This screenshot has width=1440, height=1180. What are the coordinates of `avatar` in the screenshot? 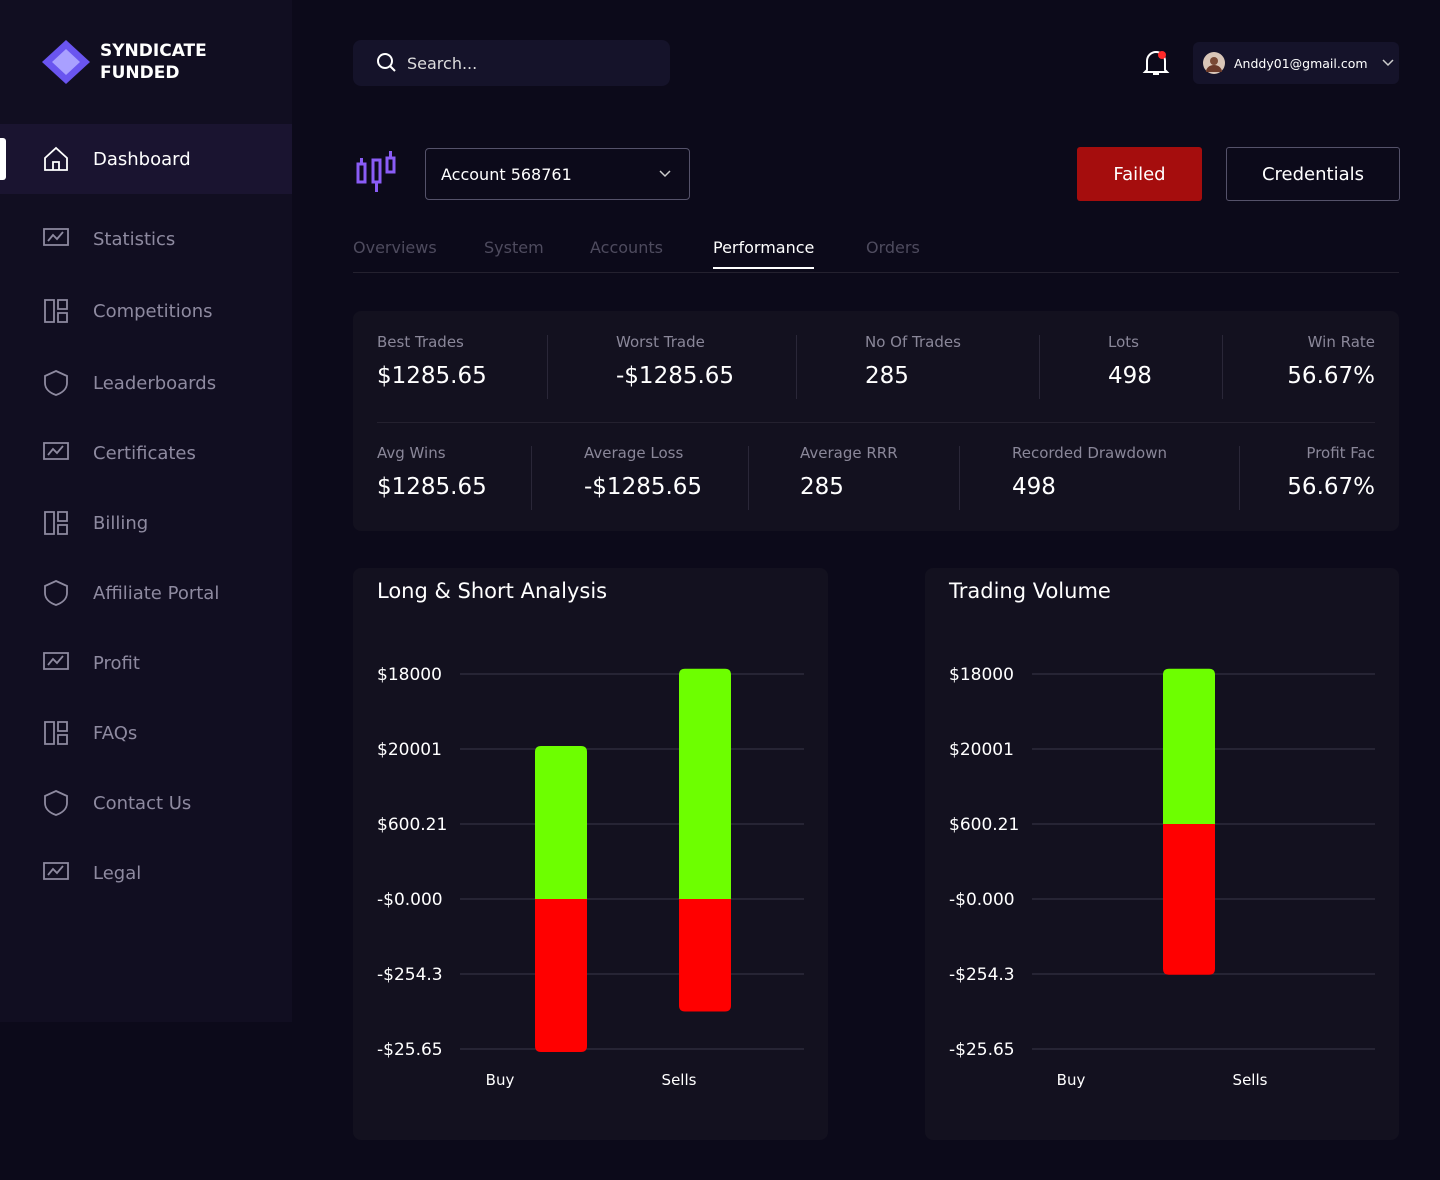 It's located at (1214, 63).